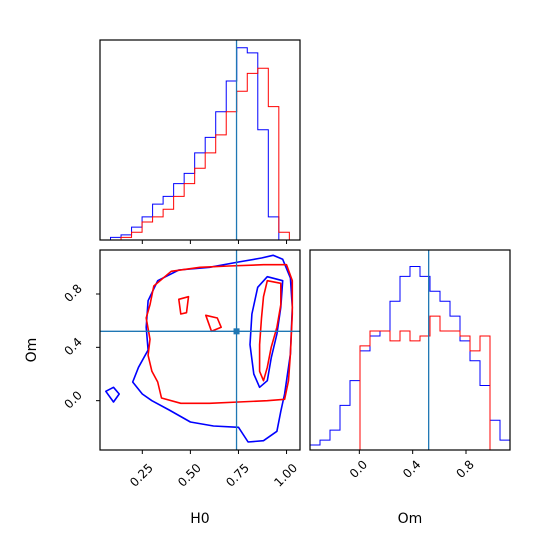 The width and height of the screenshot is (550, 554). What do you see at coordinates (72, 292) in the screenshot?
I see `om-ytick-label: 0.8` at bounding box center [72, 292].